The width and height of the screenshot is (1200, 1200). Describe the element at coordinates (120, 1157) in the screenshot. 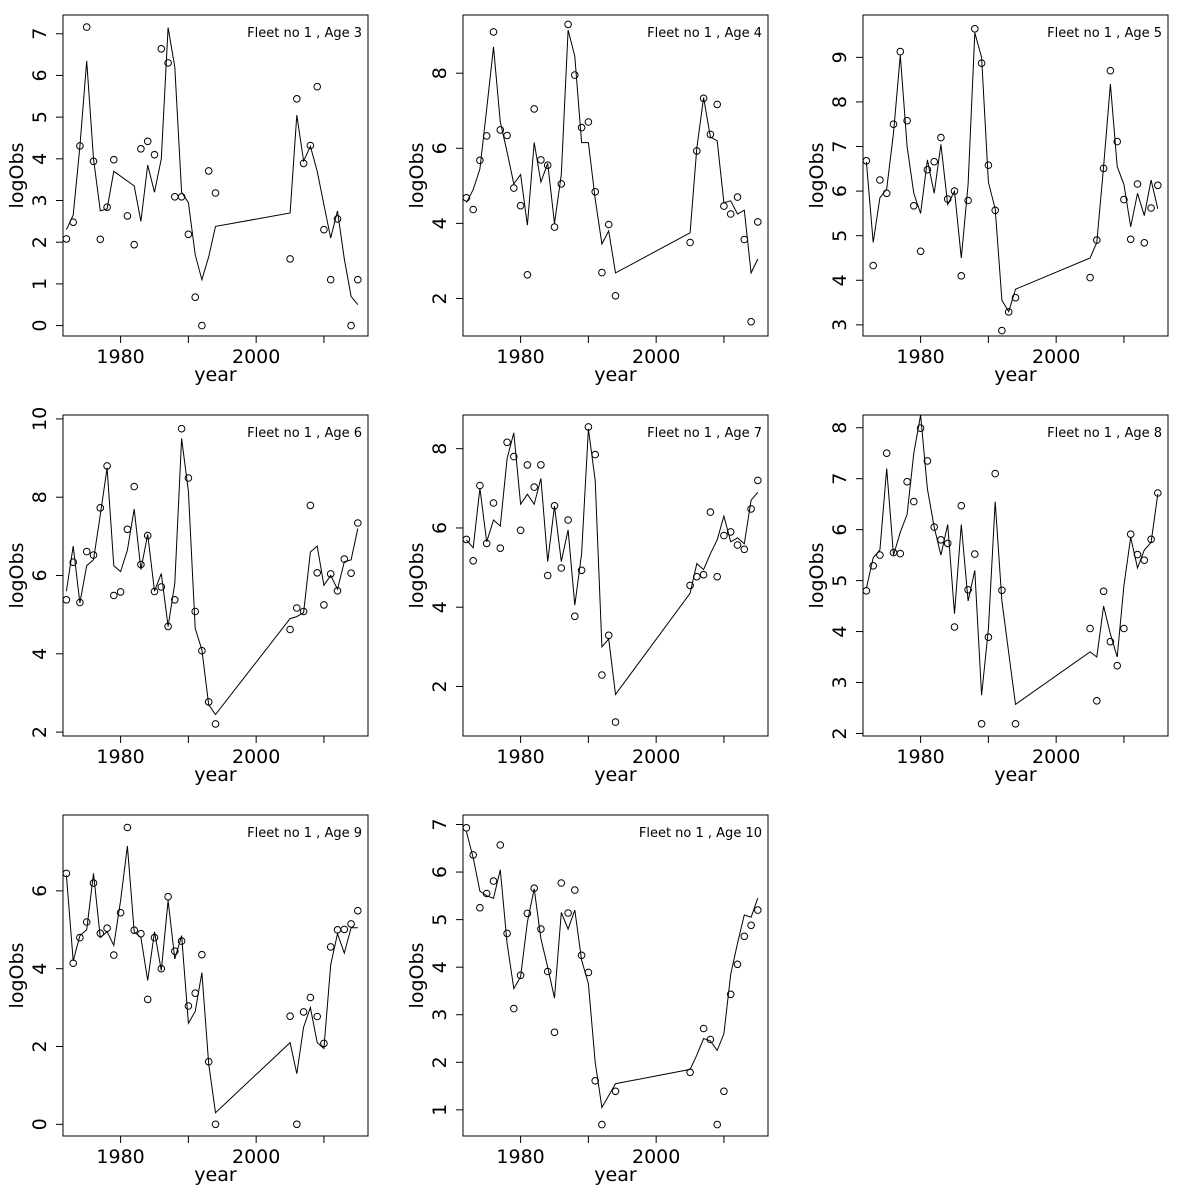

I see `x-tick-label: 1980` at that location.